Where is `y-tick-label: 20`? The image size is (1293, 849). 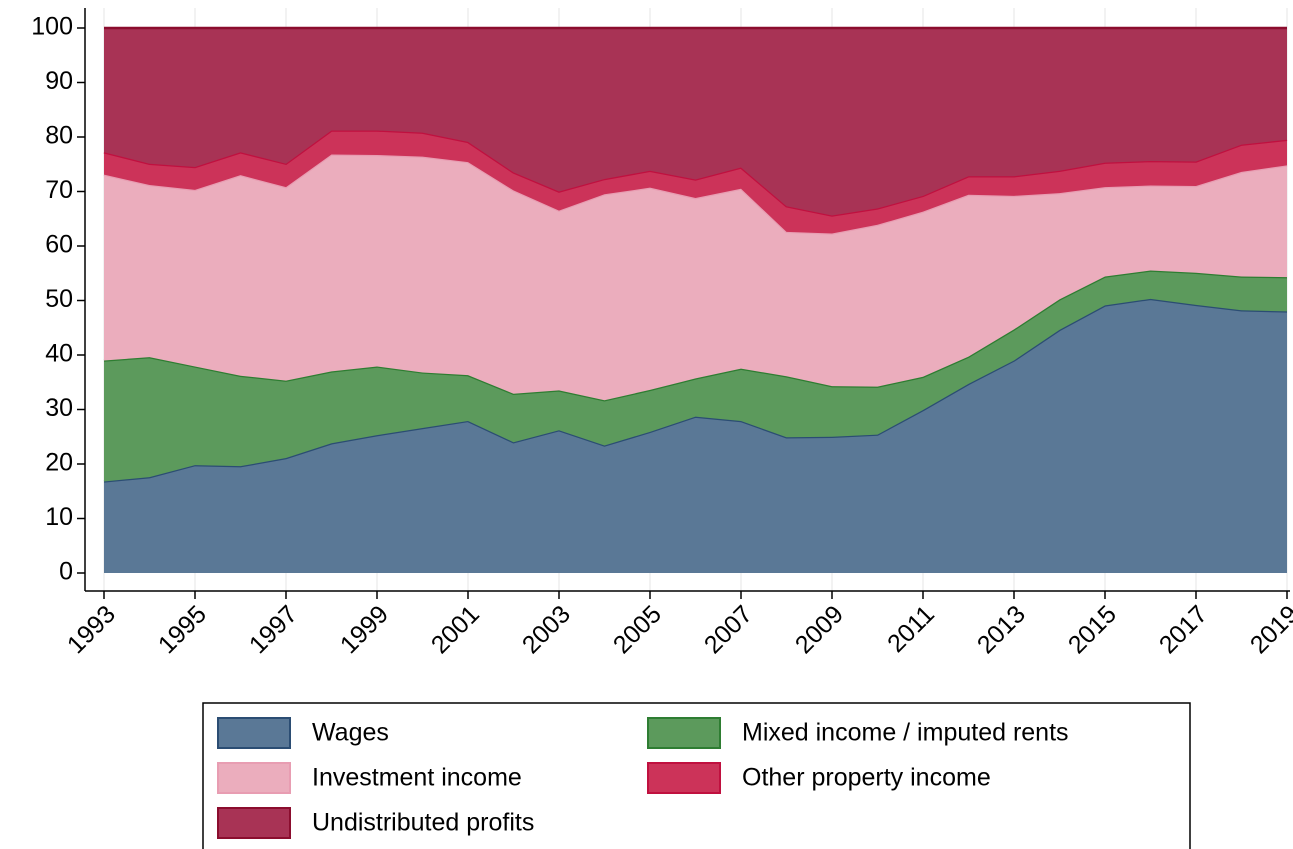
y-tick-label: 20 is located at coordinates (59, 463).